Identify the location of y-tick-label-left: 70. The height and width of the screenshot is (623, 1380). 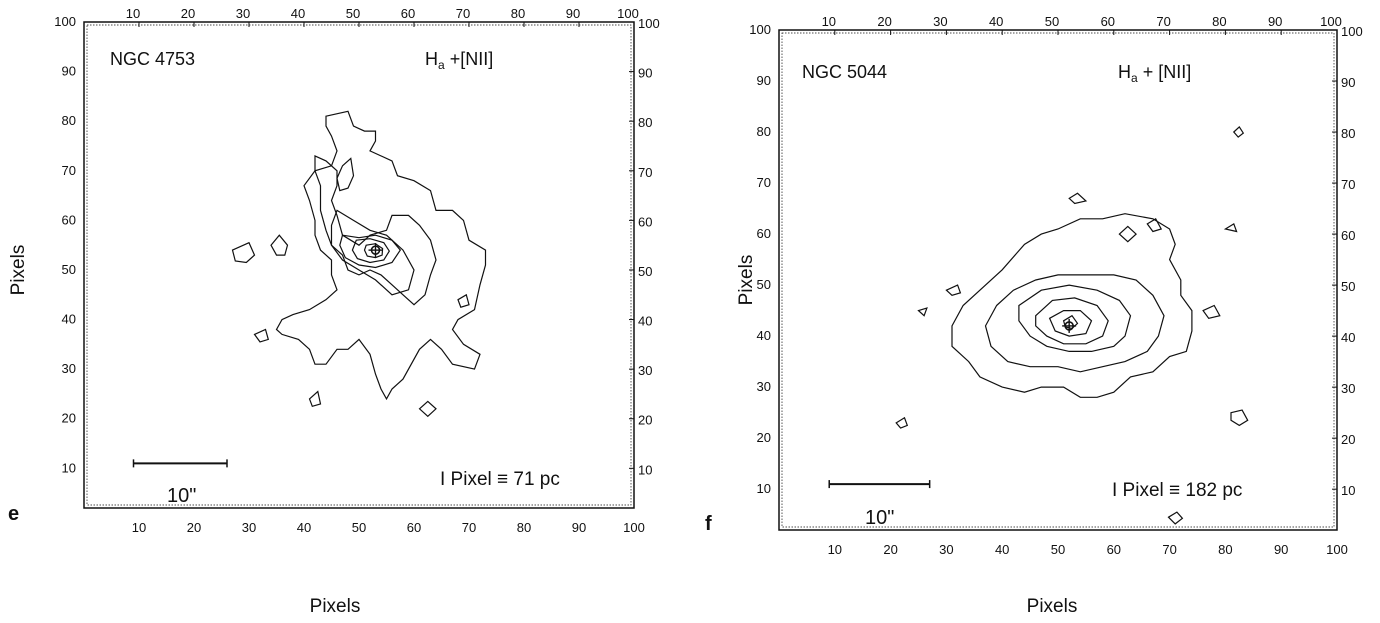
(69, 170).